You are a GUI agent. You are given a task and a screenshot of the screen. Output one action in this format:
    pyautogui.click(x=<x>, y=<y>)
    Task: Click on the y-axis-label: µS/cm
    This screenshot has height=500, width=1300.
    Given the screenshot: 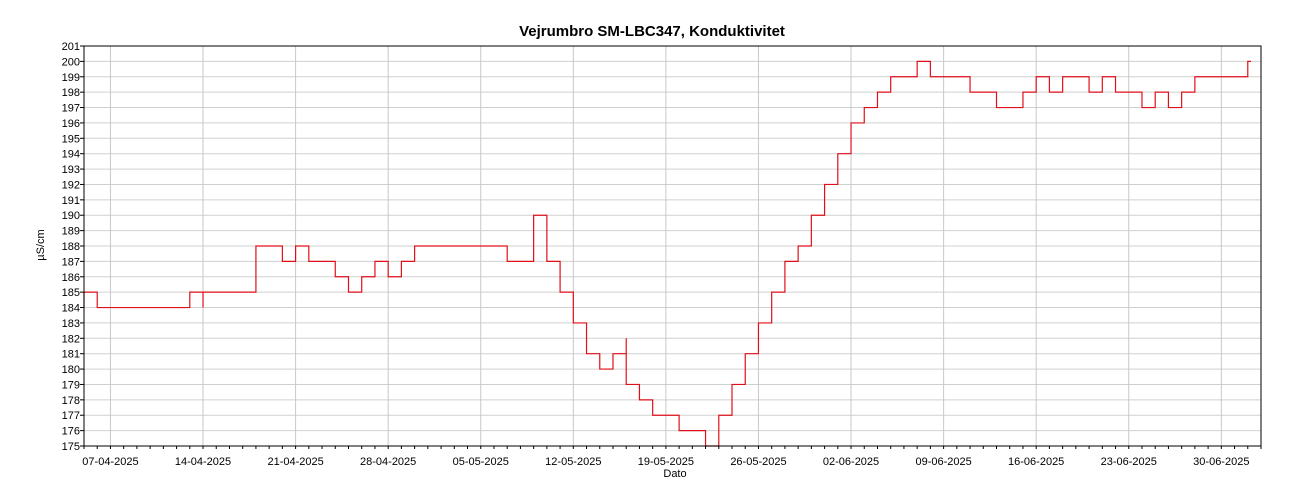 What is the action you would take?
    pyautogui.click(x=41, y=244)
    